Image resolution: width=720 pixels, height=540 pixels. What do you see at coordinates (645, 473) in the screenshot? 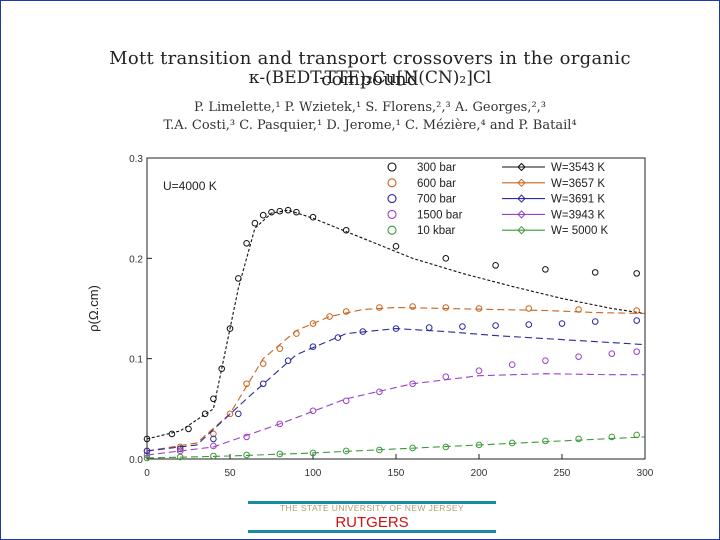
I see `x-tick-label: 300` at bounding box center [645, 473].